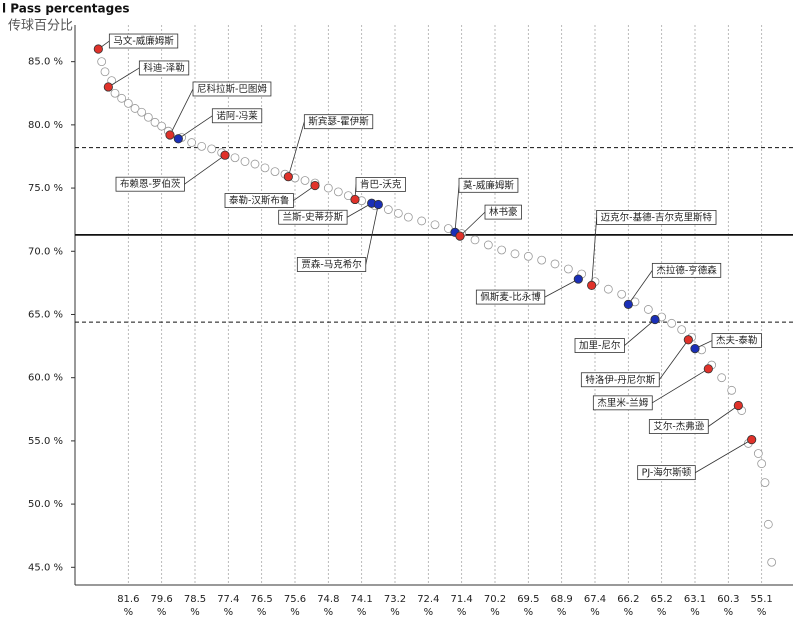  Describe the element at coordinates (45, 62) in the screenshot. I see `y-tick-label: 85.0 %` at that location.